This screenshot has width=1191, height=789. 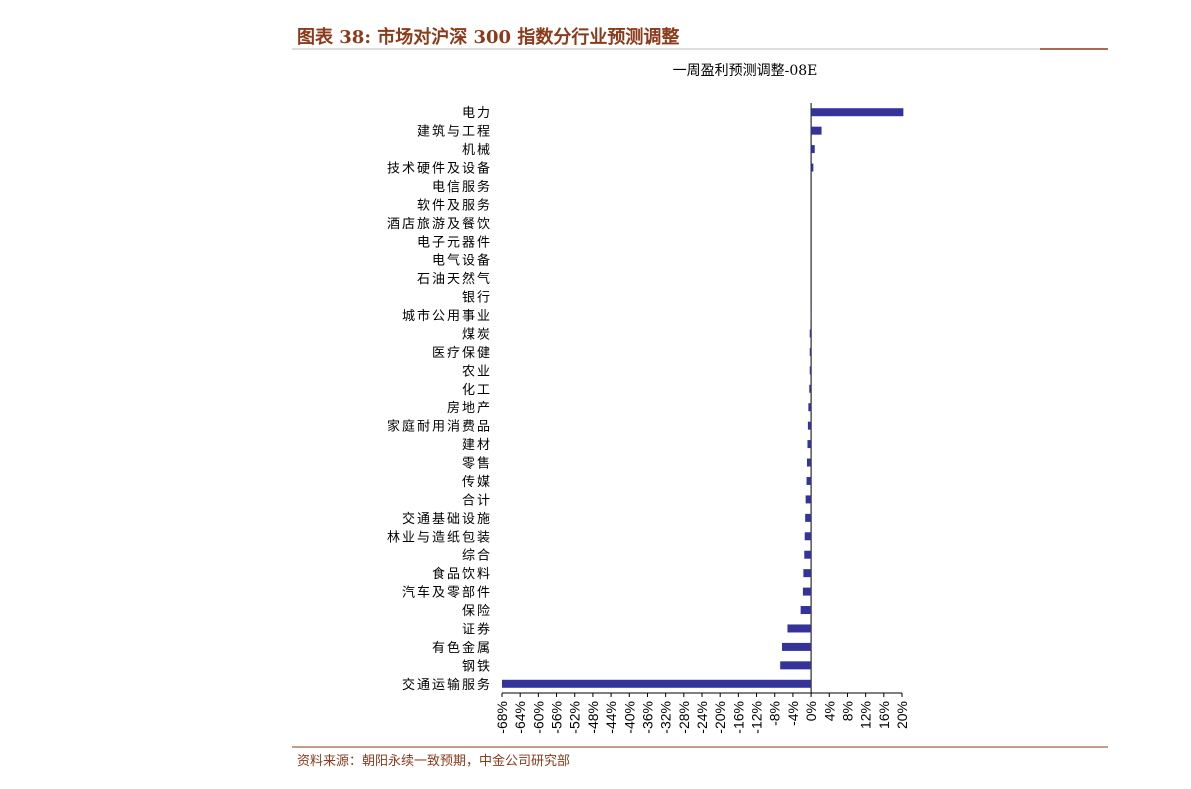 What do you see at coordinates (866, 715) in the screenshot?
I see `x-tick-label: 12%` at bounding box center [866, 715].